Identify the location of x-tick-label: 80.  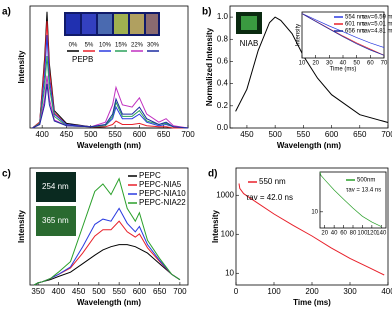
(353, 234).